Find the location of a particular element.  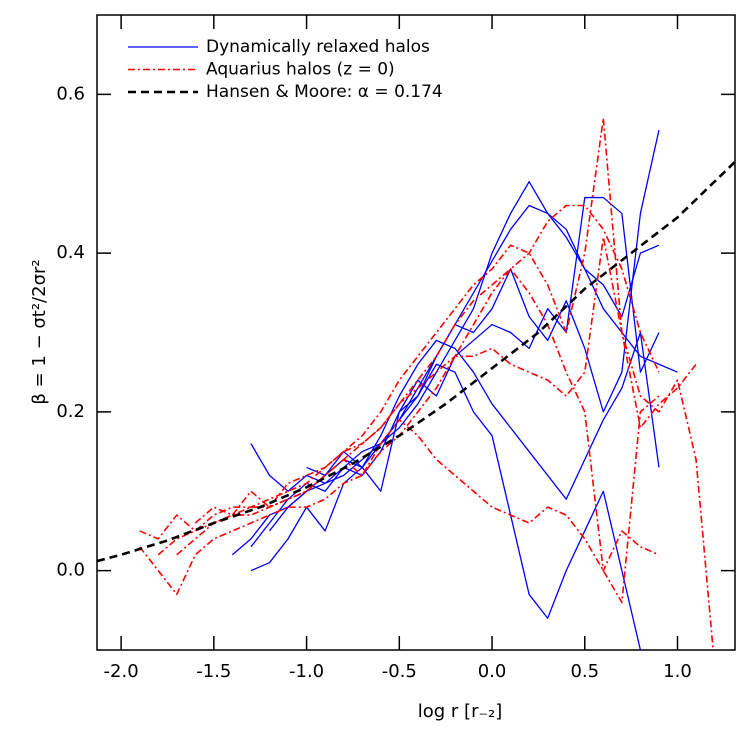

y-tick-label: 0.6 is located at coordinates (70, 93).